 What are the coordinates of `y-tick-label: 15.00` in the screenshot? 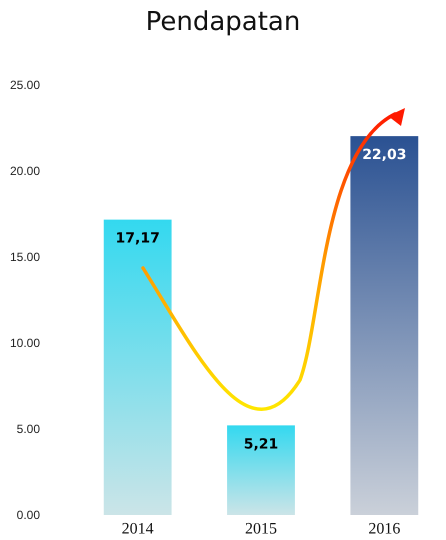 It's located at (25, 257).